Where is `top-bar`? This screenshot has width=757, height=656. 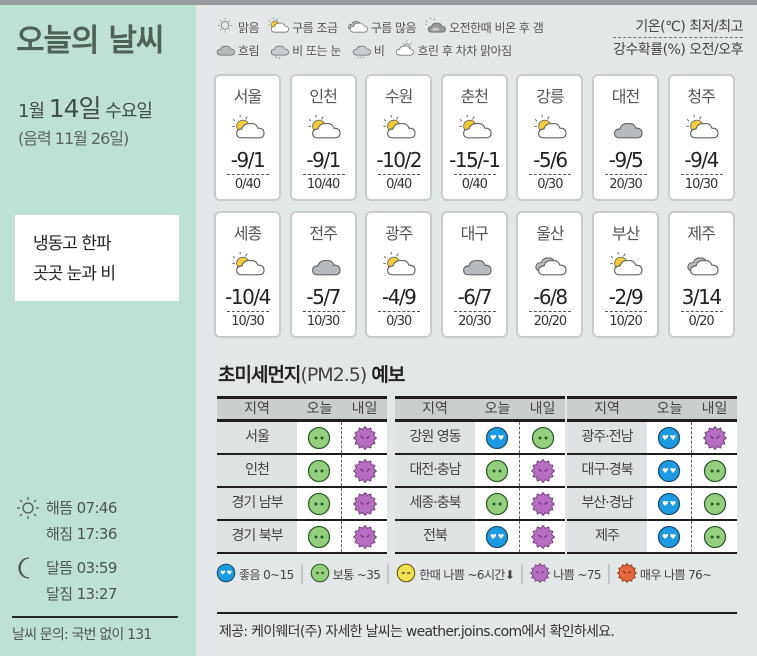 top-bar is located at coordinates (378, 2).